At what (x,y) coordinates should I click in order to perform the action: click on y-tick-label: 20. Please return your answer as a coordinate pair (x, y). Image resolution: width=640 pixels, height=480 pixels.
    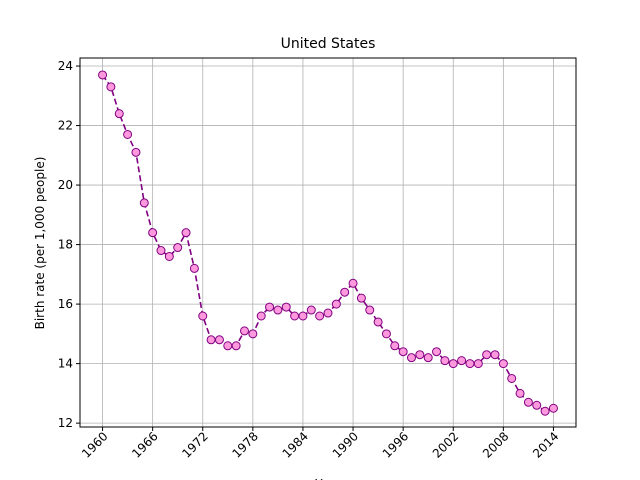
    Looking at the image, I should click on (65, 185).